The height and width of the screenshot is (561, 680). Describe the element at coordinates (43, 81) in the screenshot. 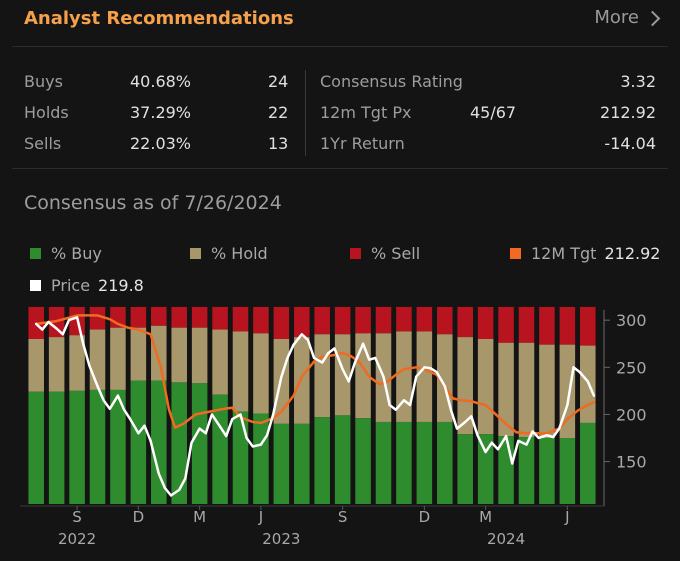

I see `buys-label: Buys` at that location.